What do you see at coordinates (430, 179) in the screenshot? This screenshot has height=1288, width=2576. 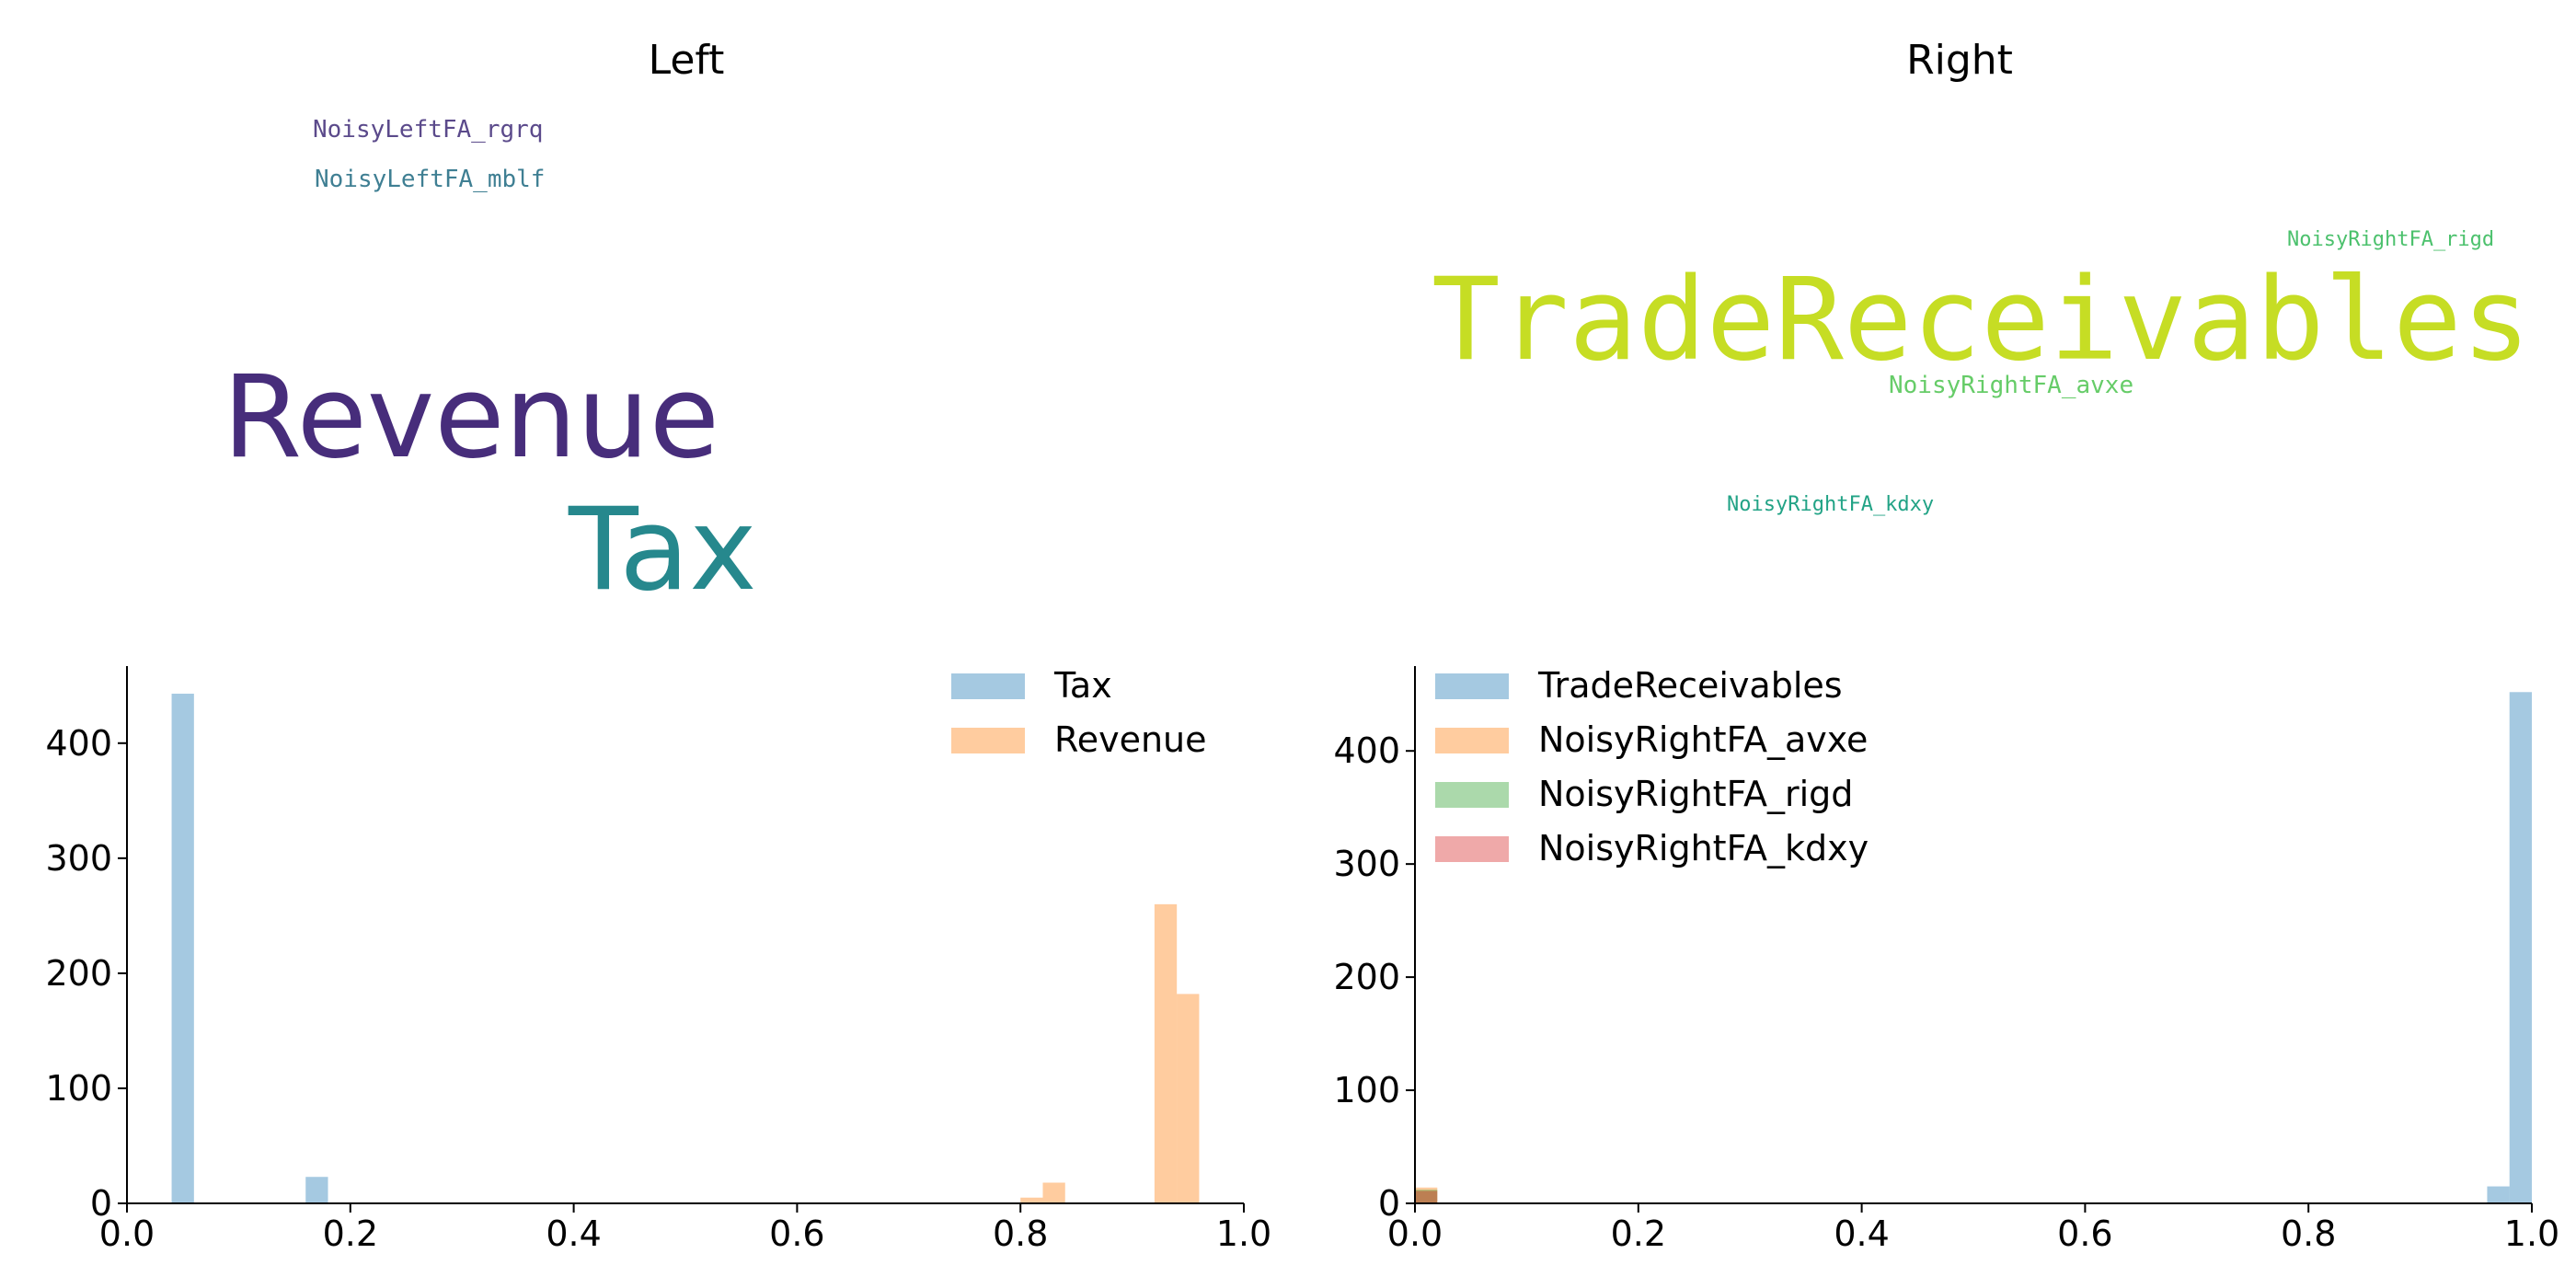 I see `left-cloud-word-1: NoisyLeftFA_mblf` at bounding box center [430, 179].